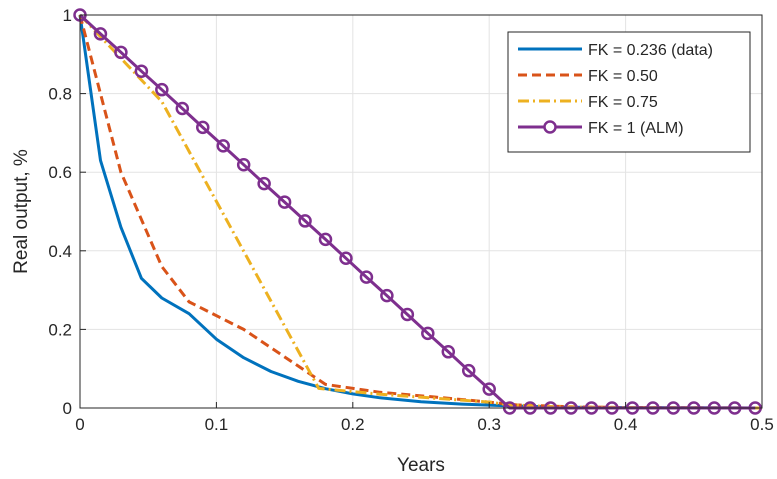 The width and height of the screenshot is (777, 479). Describe the element at coordinates (67, 408) in the screenshot. I see `y-tick-label: 0` at that location.